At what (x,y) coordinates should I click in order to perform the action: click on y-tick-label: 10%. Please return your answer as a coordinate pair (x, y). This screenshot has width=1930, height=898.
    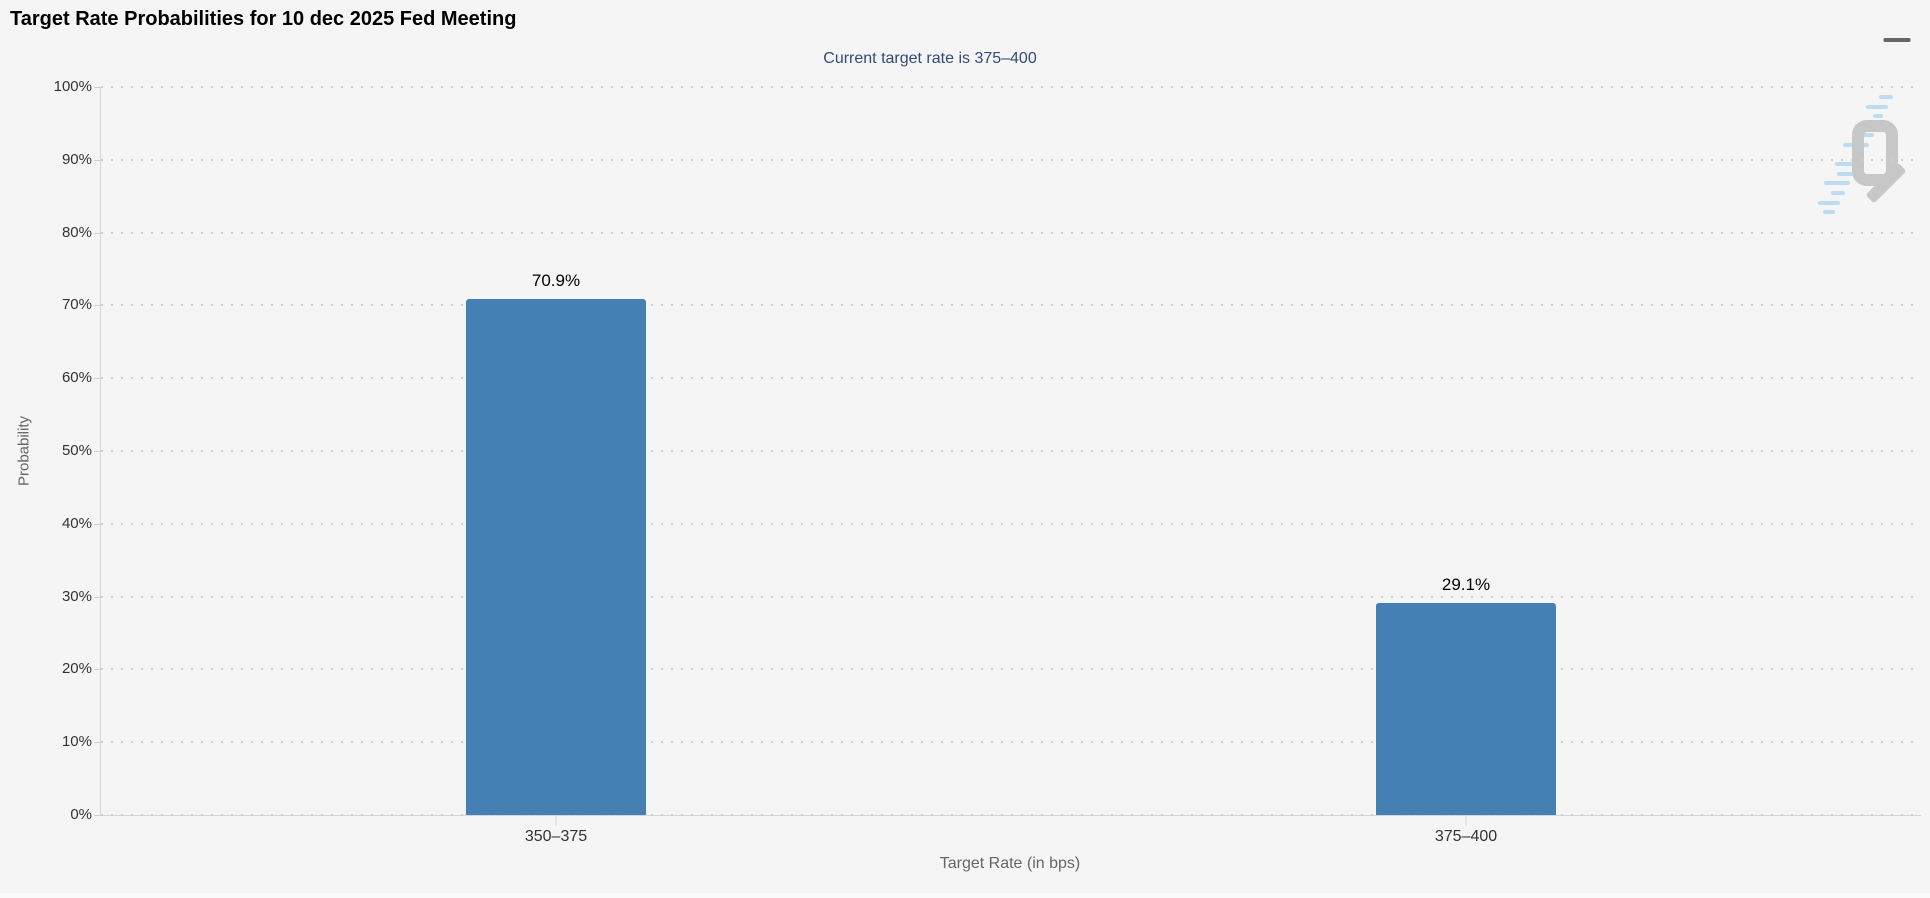
    Looking at the image, I should click on (76, 742).